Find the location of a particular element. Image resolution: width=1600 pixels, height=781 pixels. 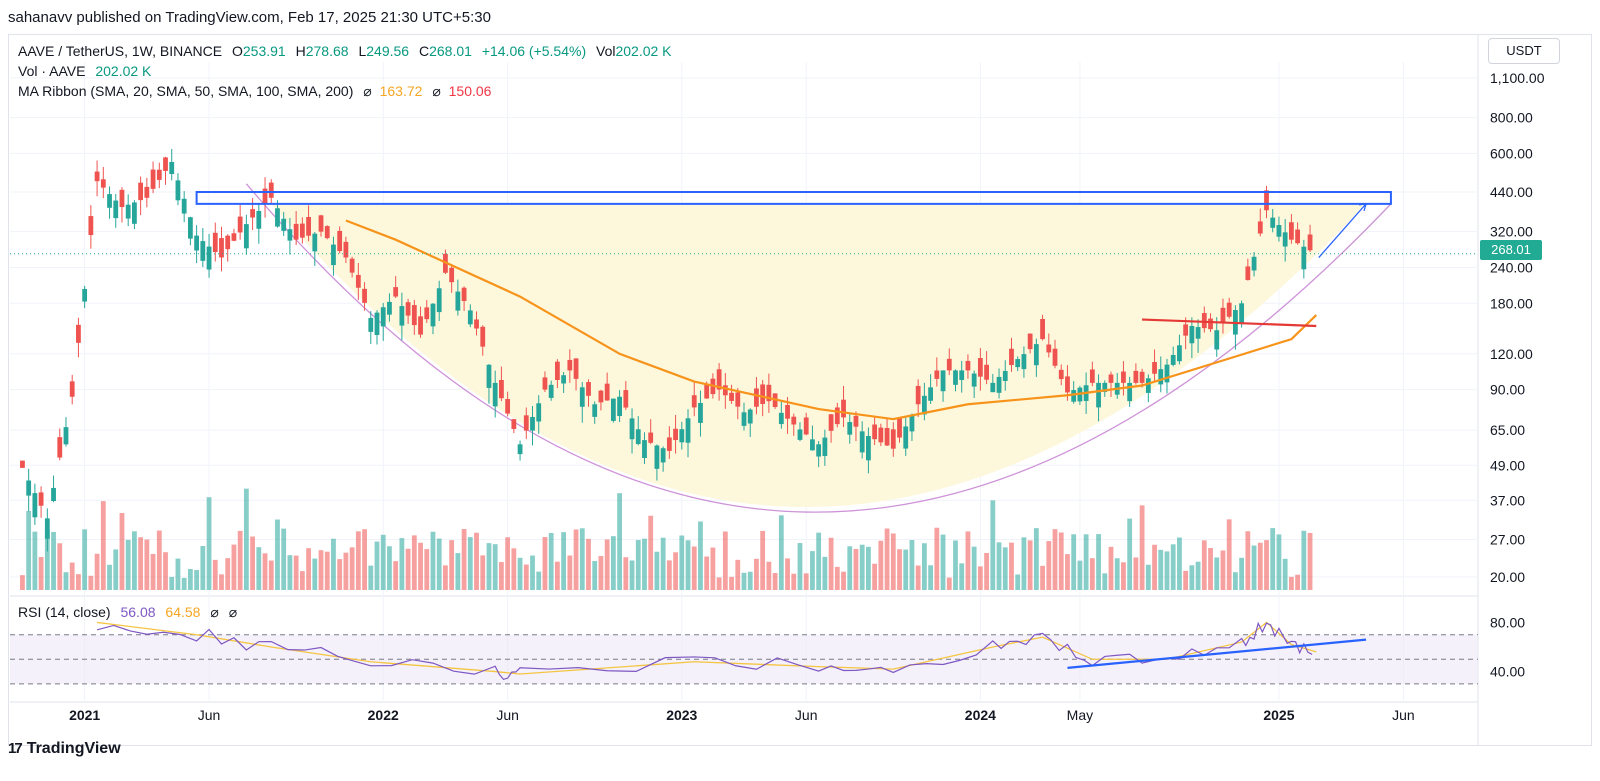

volume-indicator-label: Vol · AAVE is located at coordinates (52, 71).